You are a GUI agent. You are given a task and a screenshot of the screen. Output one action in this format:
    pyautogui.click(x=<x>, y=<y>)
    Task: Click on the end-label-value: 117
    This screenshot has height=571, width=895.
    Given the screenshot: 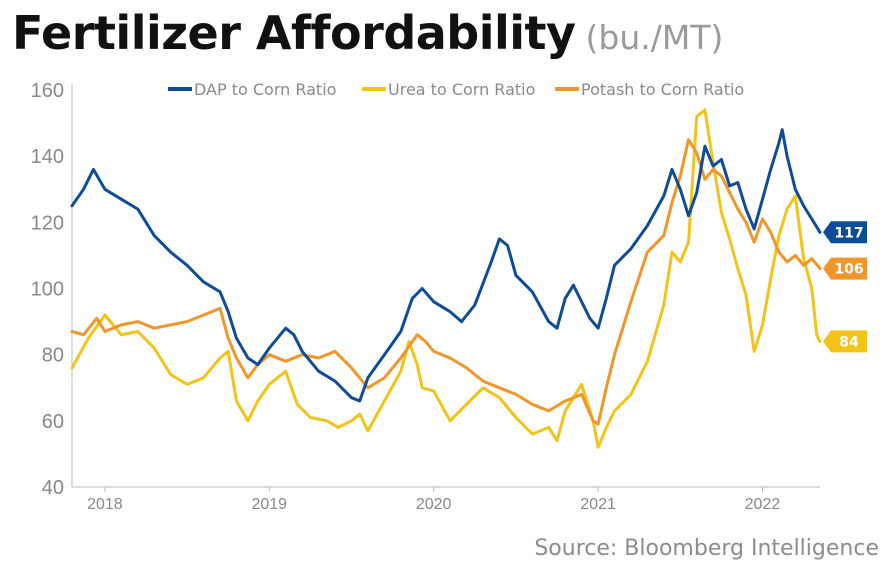 What is the action you would take?
    pyautogui.click(x=848, y=233)
    